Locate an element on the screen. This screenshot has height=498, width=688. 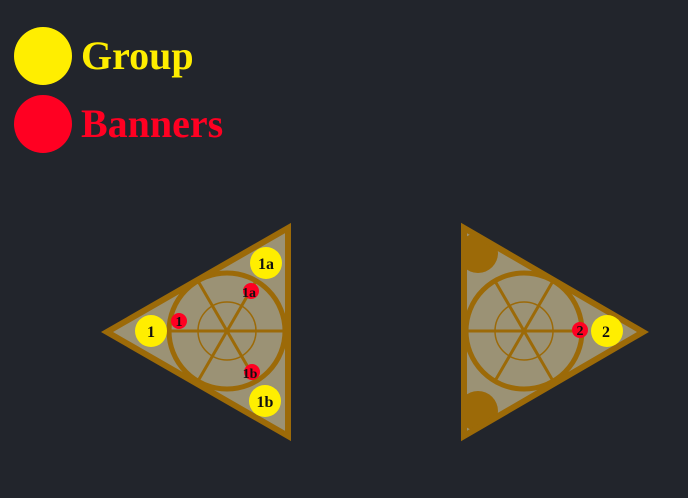
group-marker-1a: 1a is located at coordinates (266, 263).